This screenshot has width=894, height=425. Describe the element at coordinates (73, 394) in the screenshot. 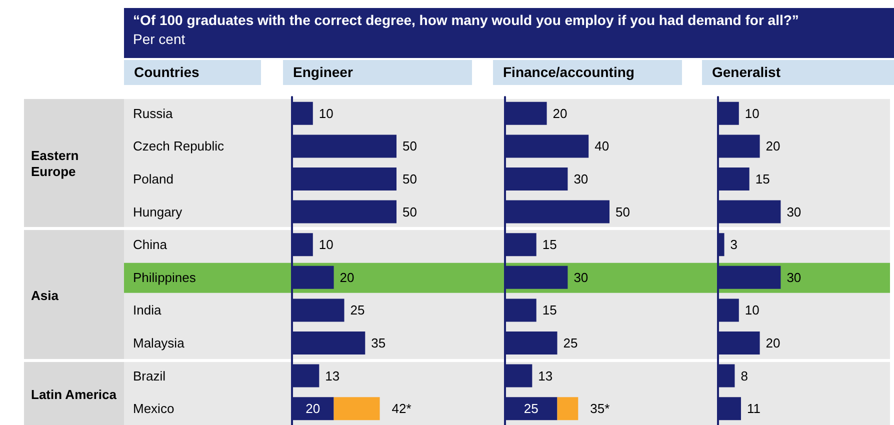

I see `text: Latin America` at that location.